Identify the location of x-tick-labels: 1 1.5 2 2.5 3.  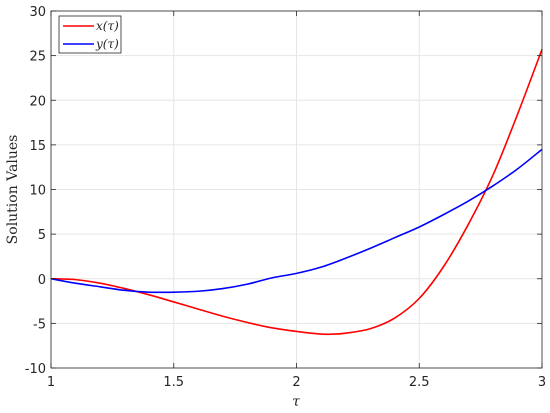
(296, 382).